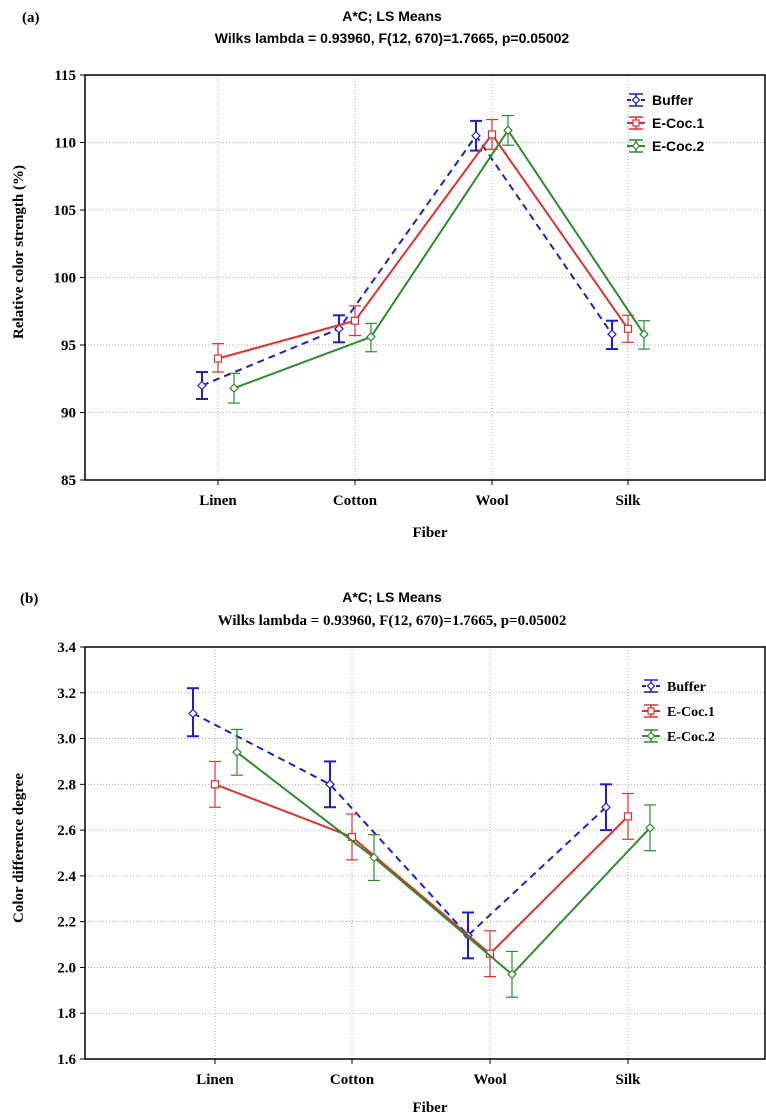  What do you see at coordinates (68, 481) in the screenshot?
I see `y-tick-label: 85` at bounding box center [68, 481].